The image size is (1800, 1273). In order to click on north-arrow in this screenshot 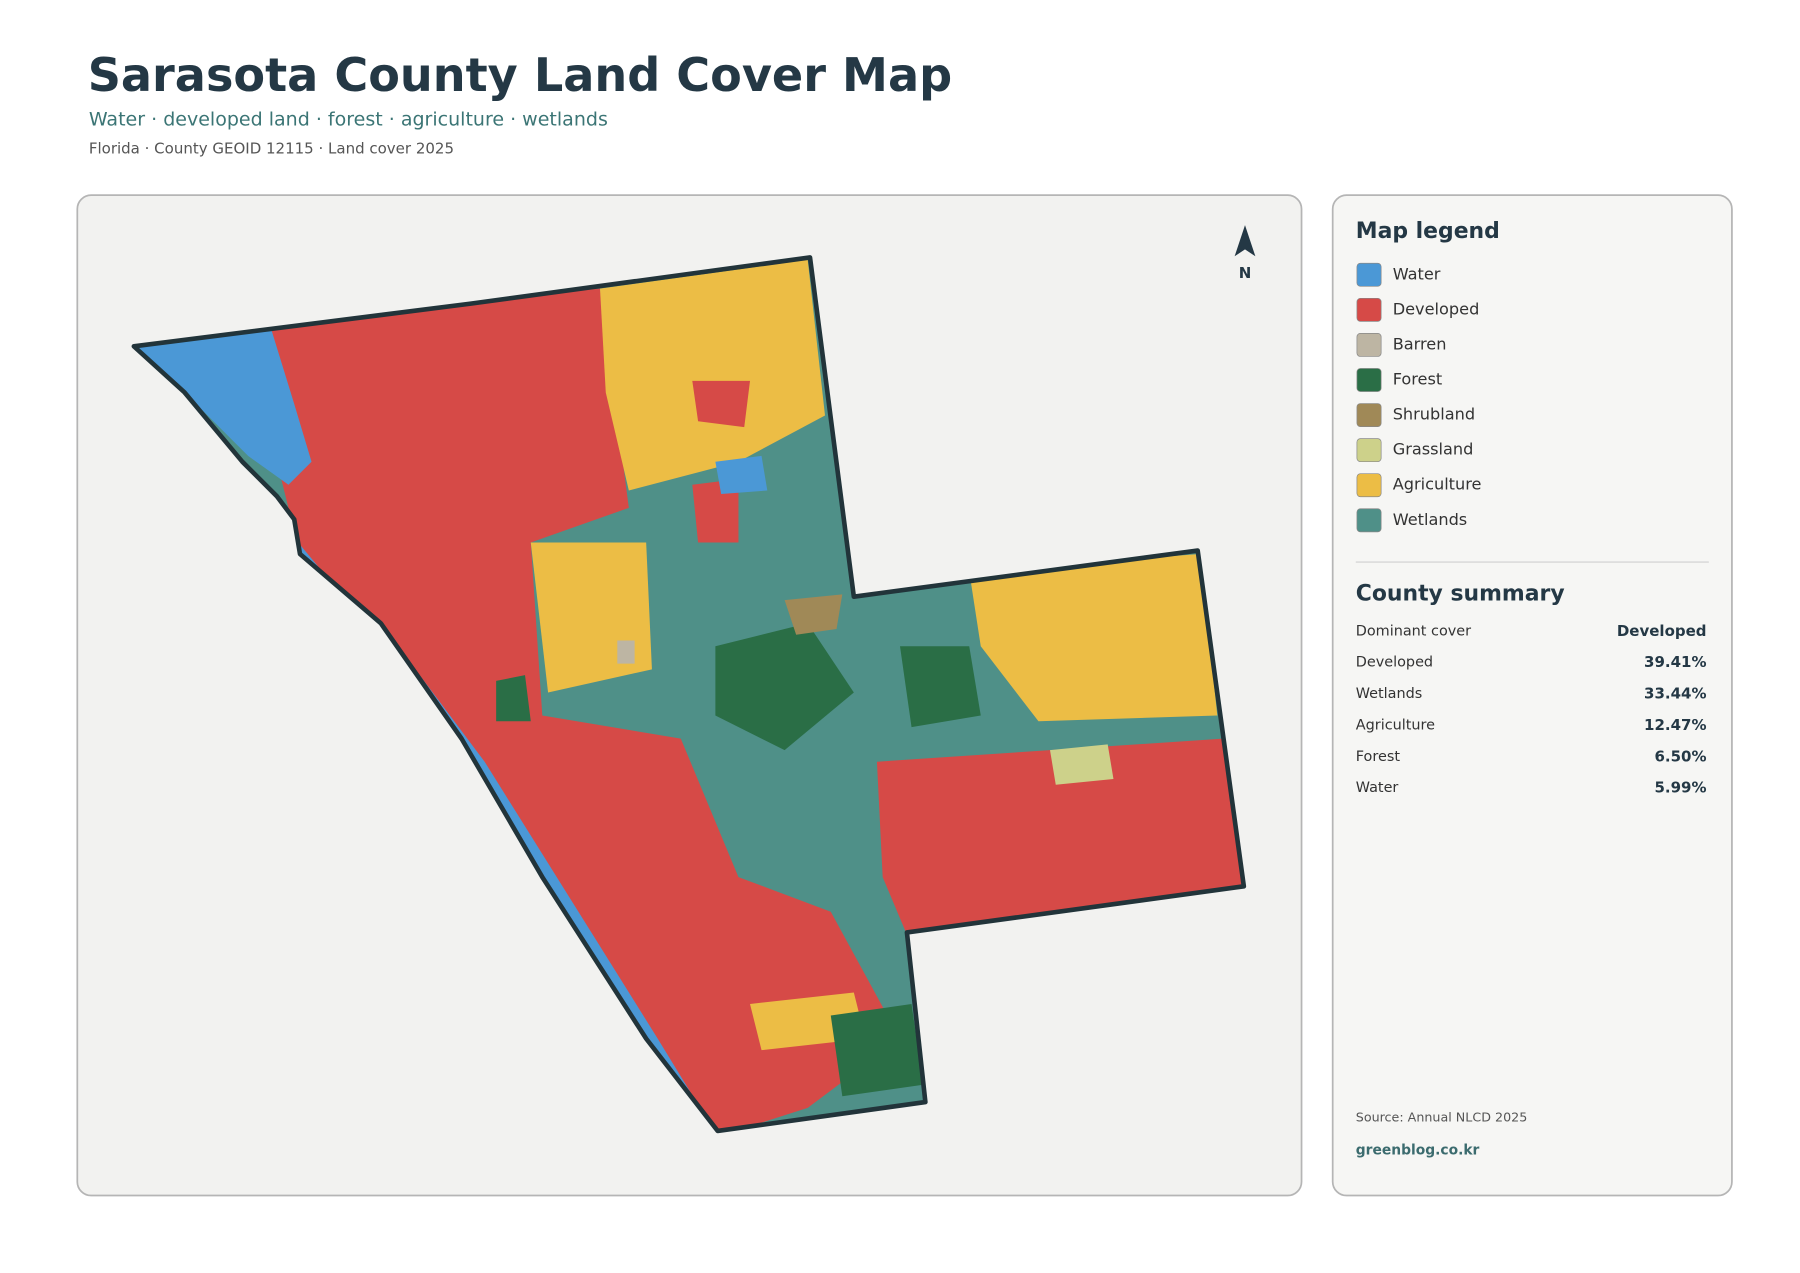, I will do `click(1245, 241)`.